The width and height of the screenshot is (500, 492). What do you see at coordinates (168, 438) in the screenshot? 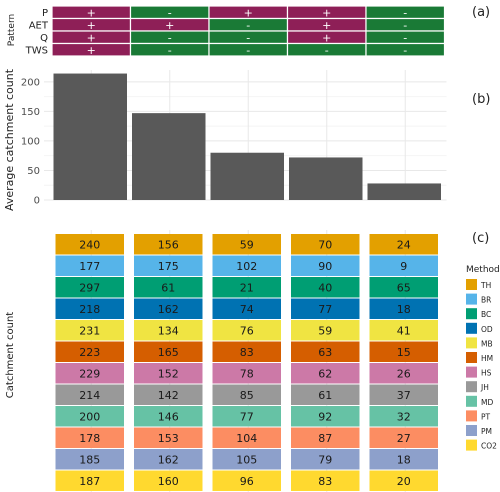
I see `count-label: 153` at bounding box center [168, 438].